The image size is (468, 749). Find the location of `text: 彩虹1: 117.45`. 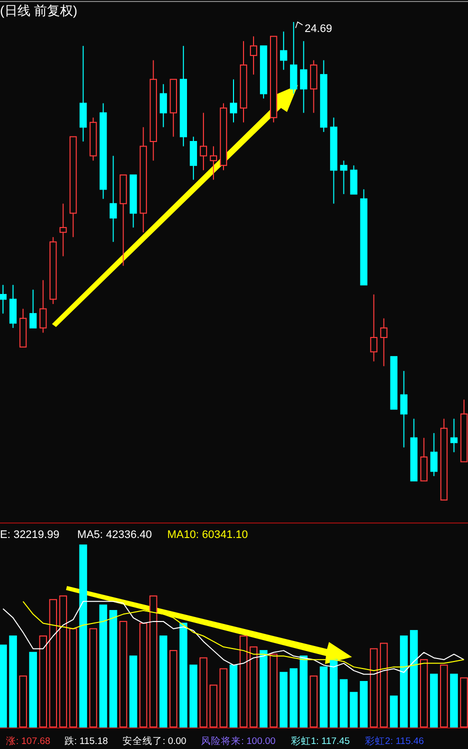

text: 彩虹1: 117.45 is located at coordinates (320, 741).